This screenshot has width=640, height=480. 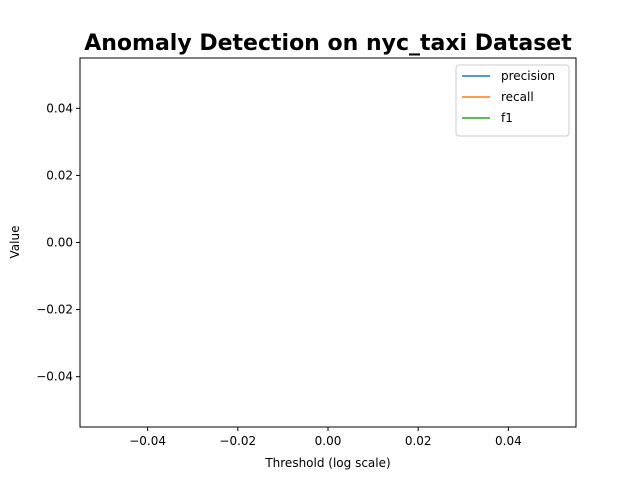 What do you see at coordinates (59, 108) in the screenshot?
I see `y-tick-label: 0.04` at bounding box center [59, 108].